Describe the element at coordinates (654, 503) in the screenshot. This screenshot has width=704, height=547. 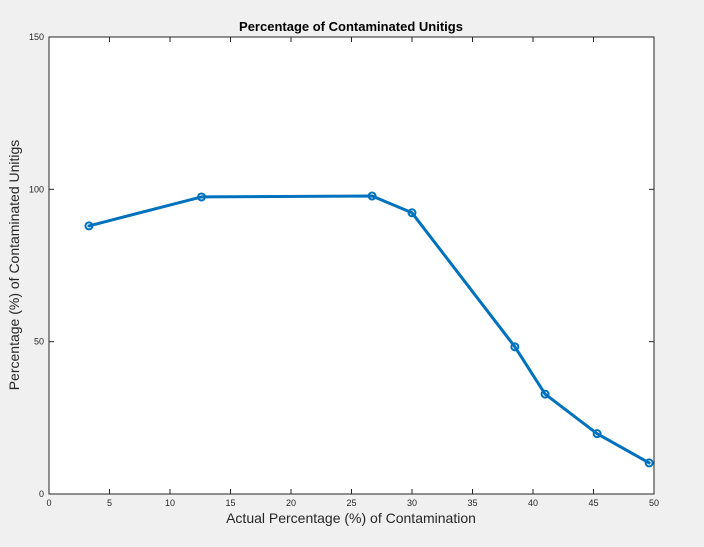
I see `x-tick-label: 50` at that location.